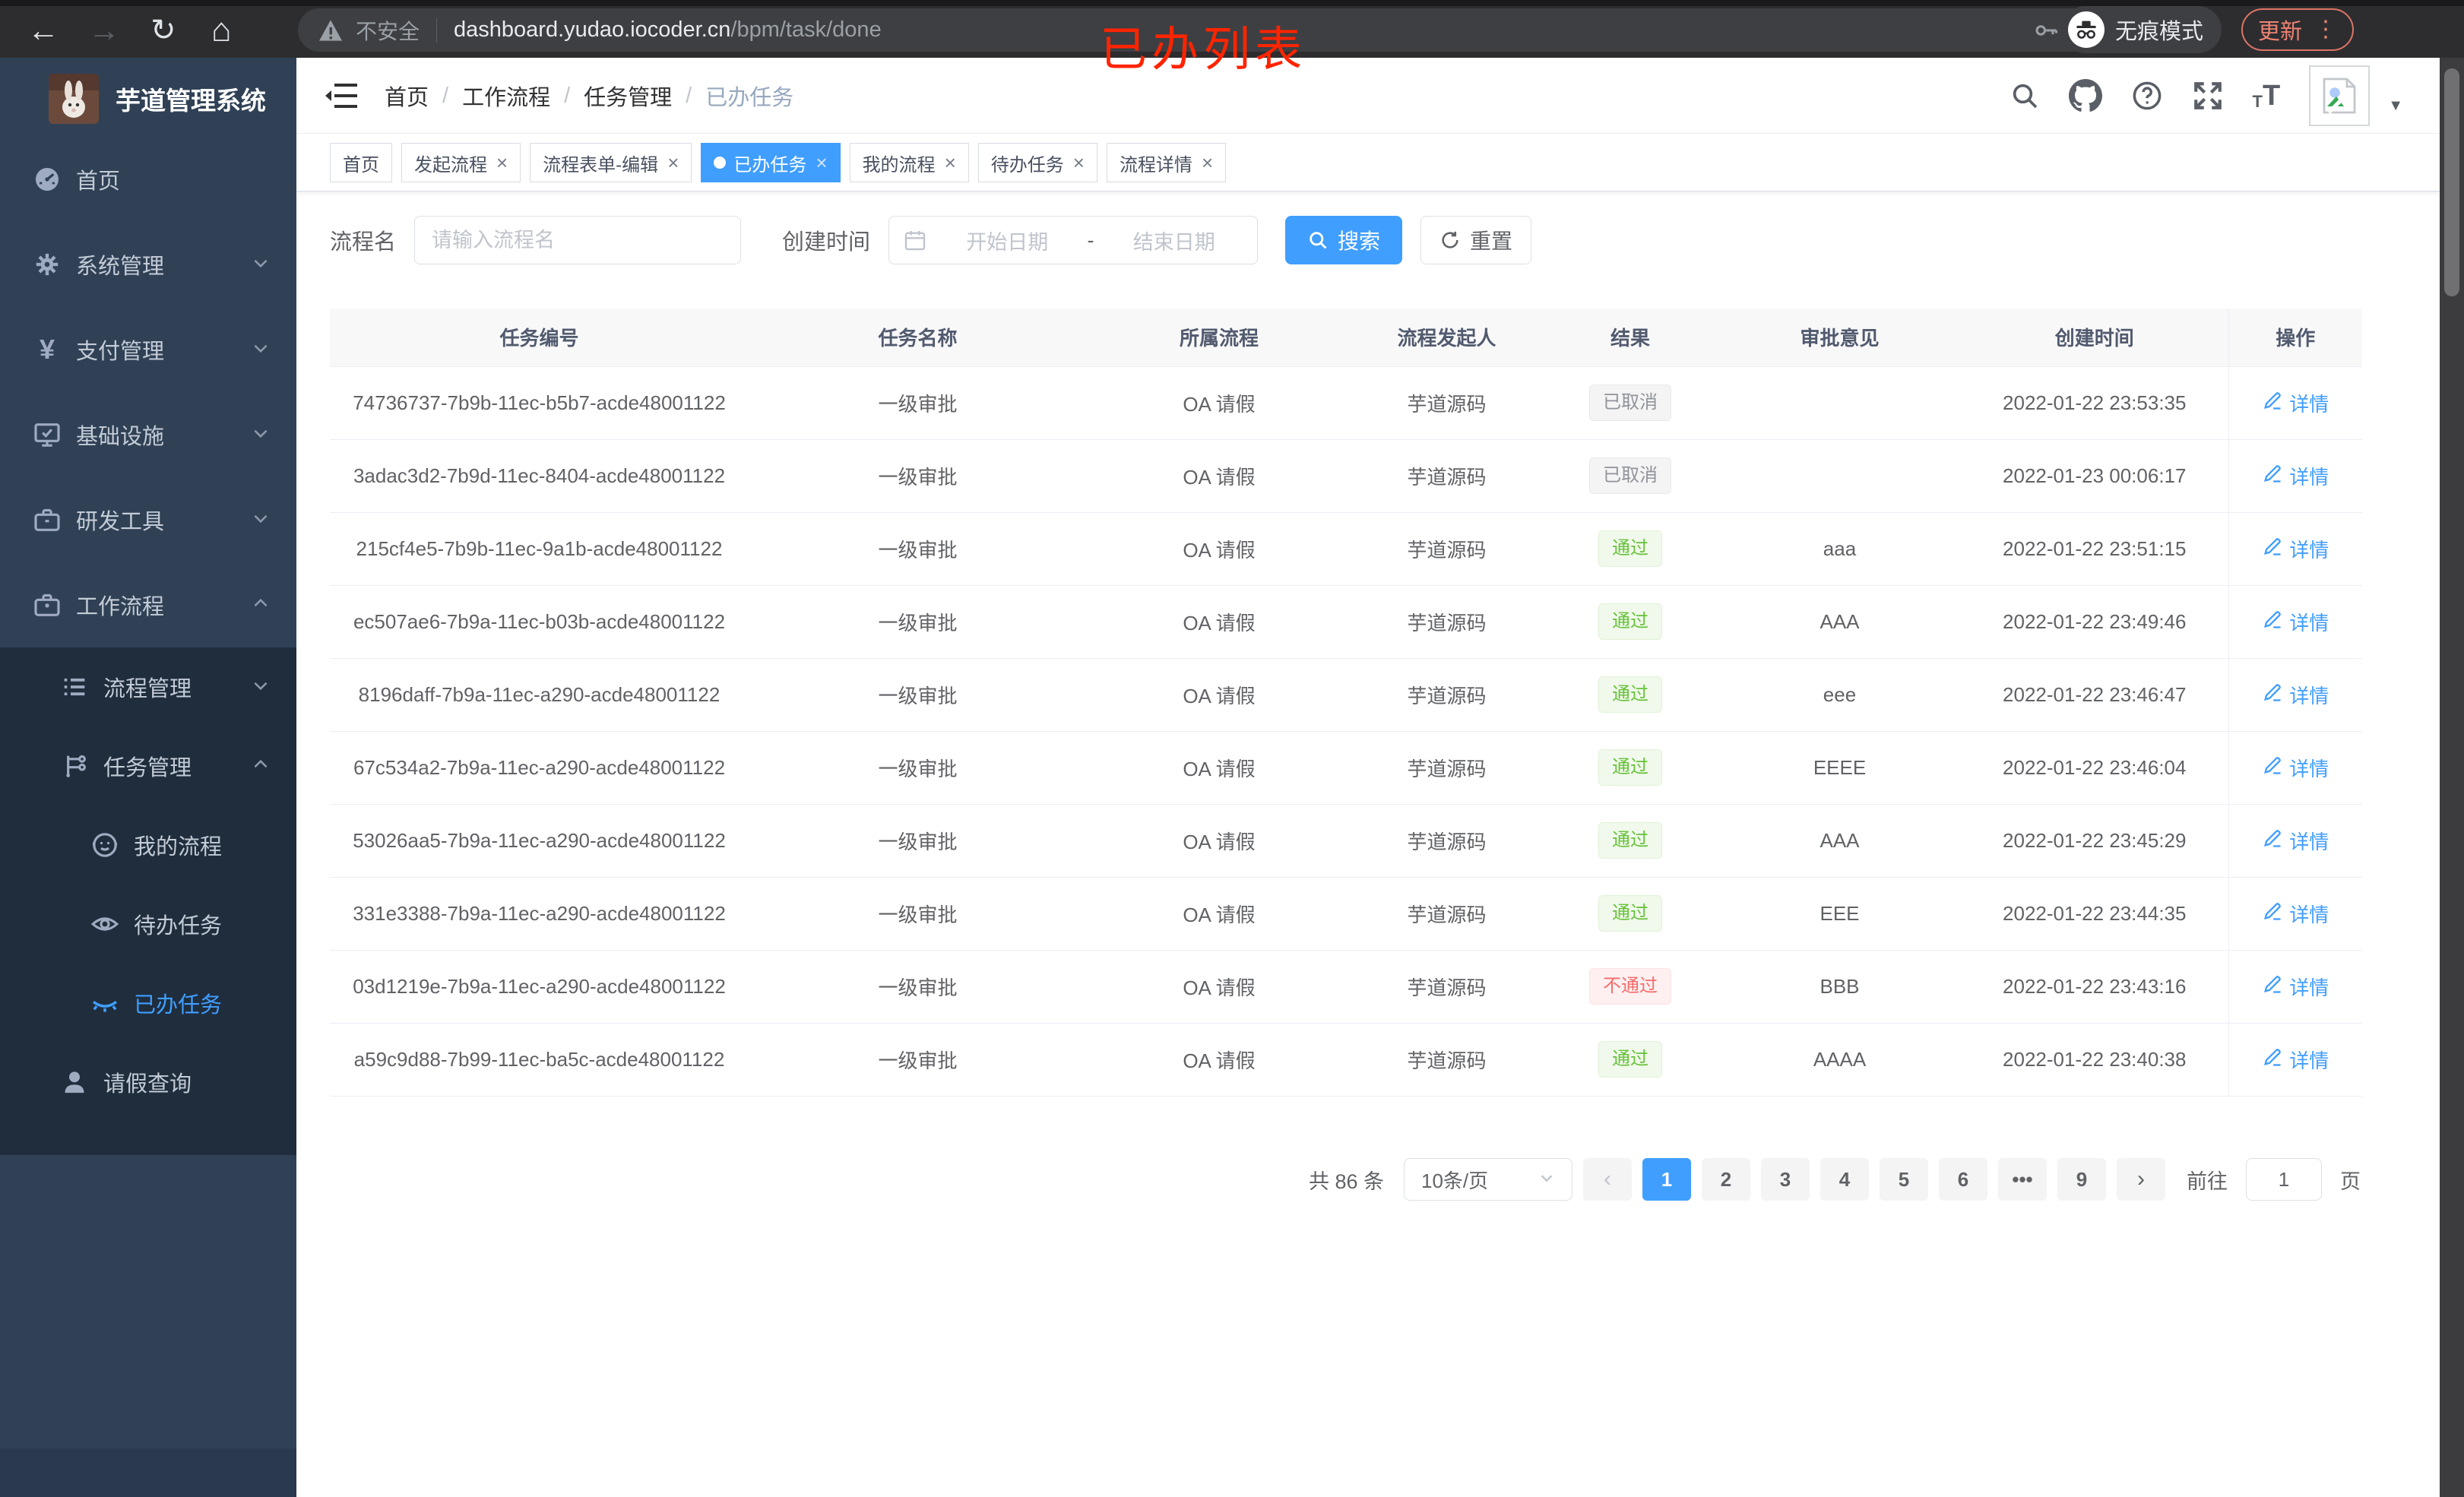 The image size is (2464, 1497). Describe the element at coordinates (539, 1060) in the screenshot. I see `cell-task-id: a59c9d88-7b99-11ec-ba5c-acde48001122` at that location.